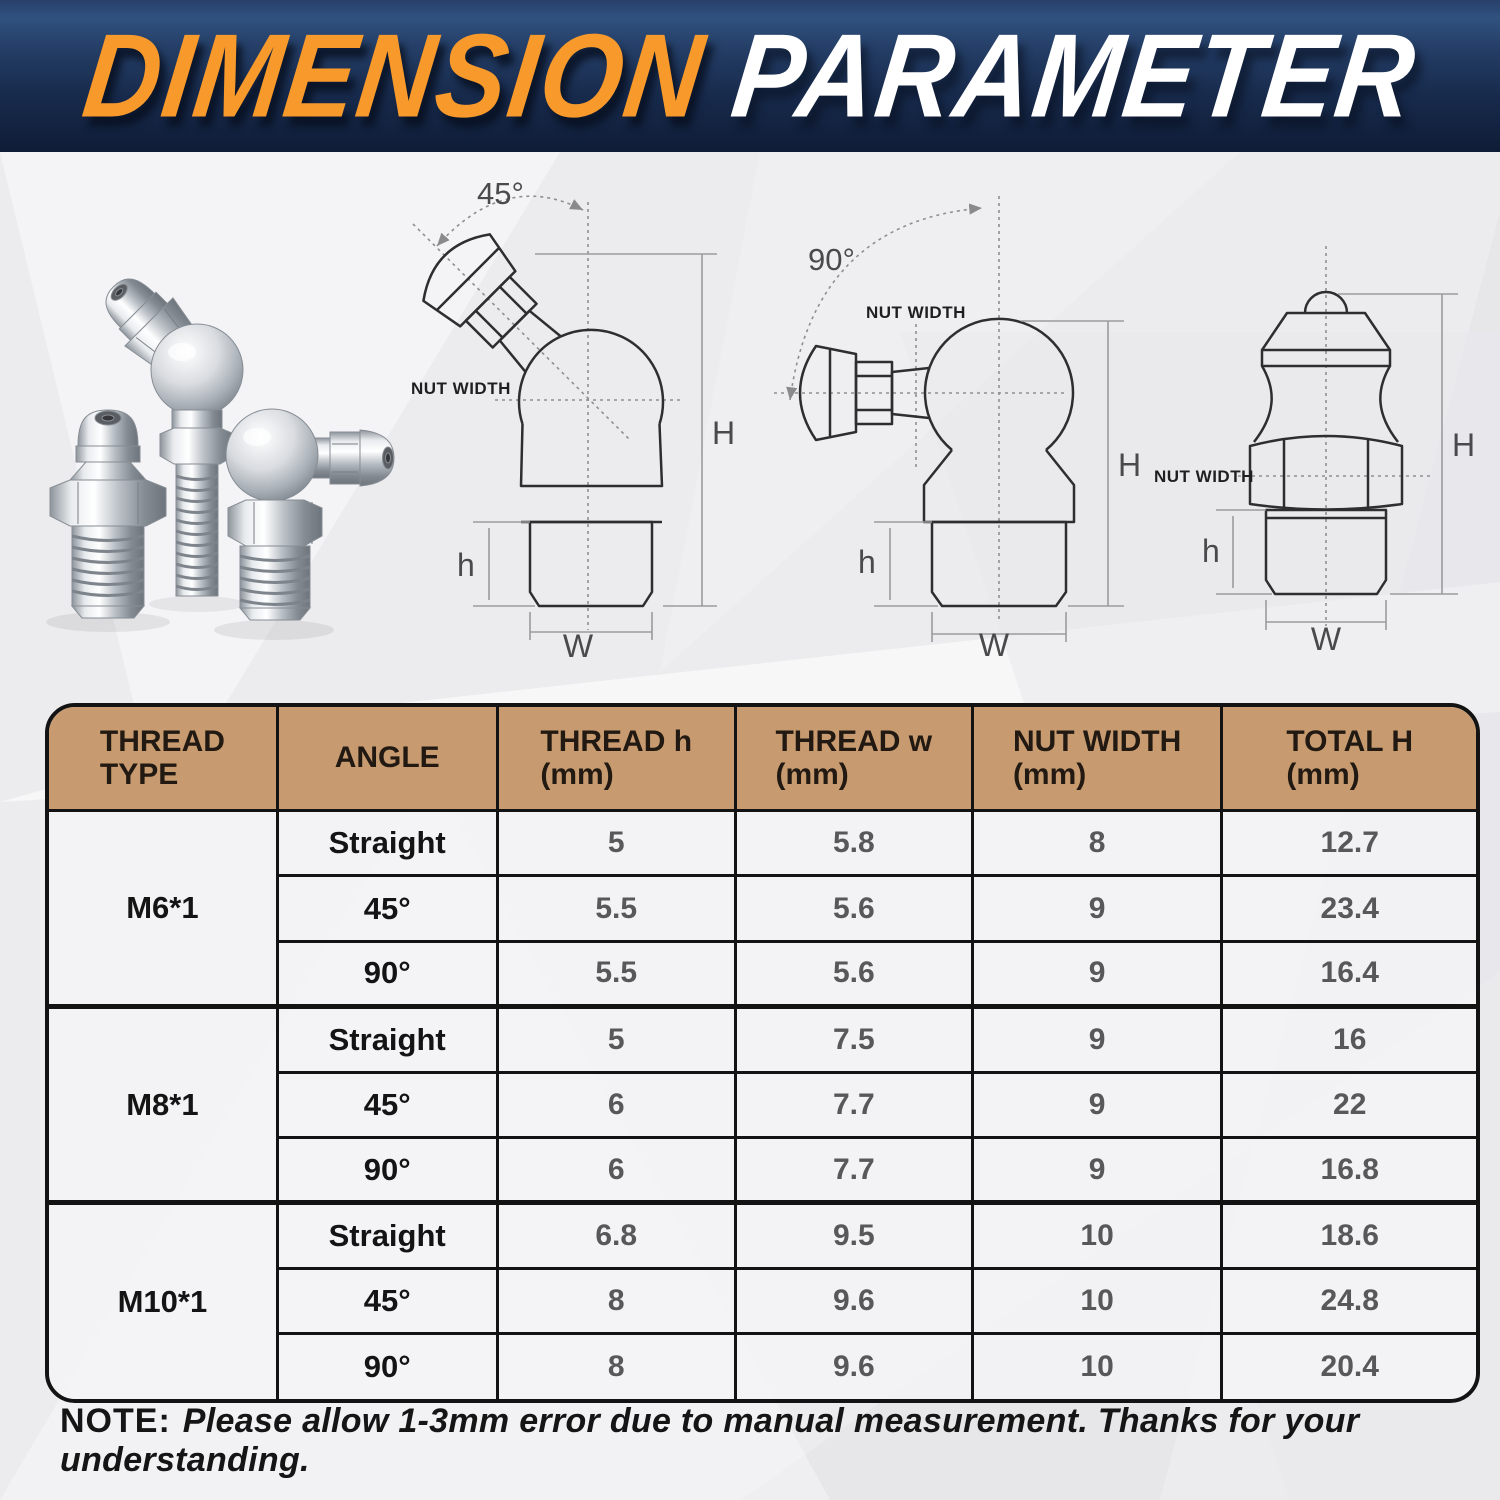  I want to click on table-row: 90° 5.5 5.6 9 16.4, so click(762, 973).